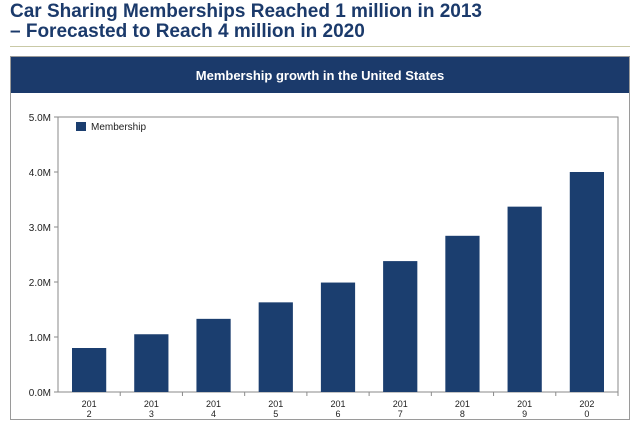 The width and height of the screenshot is (640, 425). I want to click on bar-2019, so click(524, 299).